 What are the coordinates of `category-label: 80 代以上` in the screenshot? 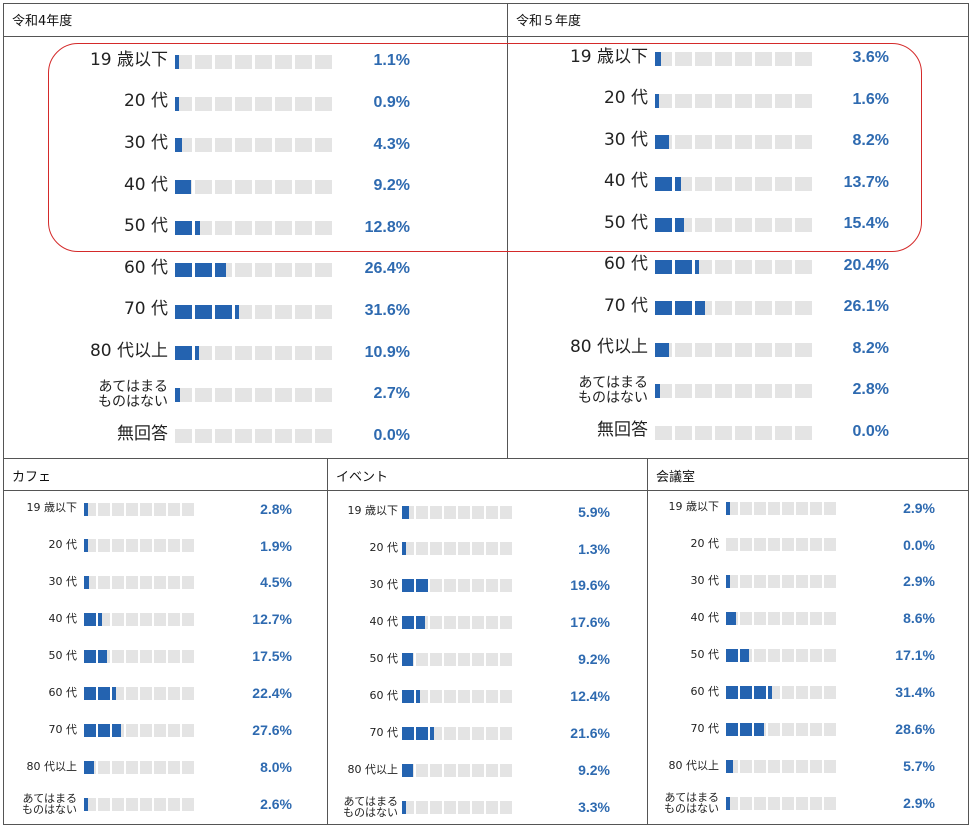 It's located at (128, 351).